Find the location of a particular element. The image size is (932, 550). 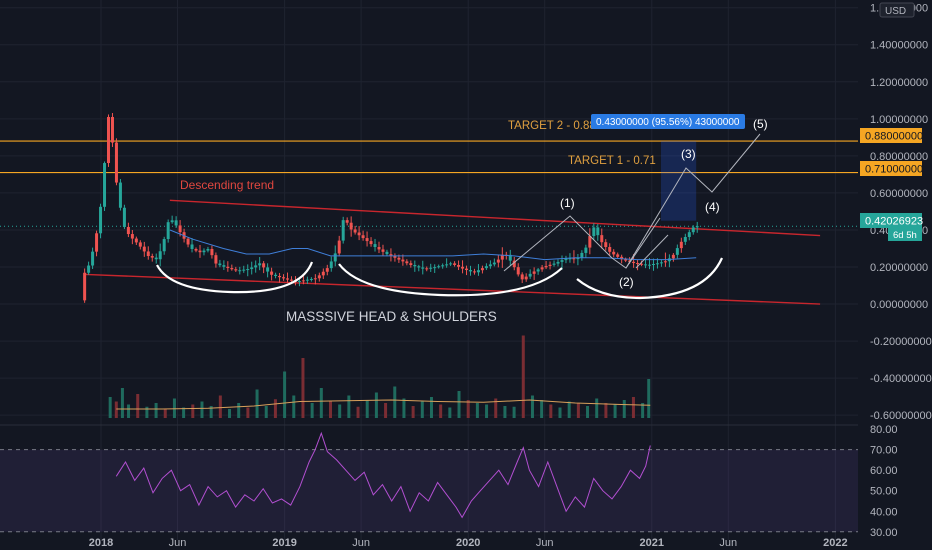

current-price-badge: 0.42026923 is located at coordinates (894, 222).